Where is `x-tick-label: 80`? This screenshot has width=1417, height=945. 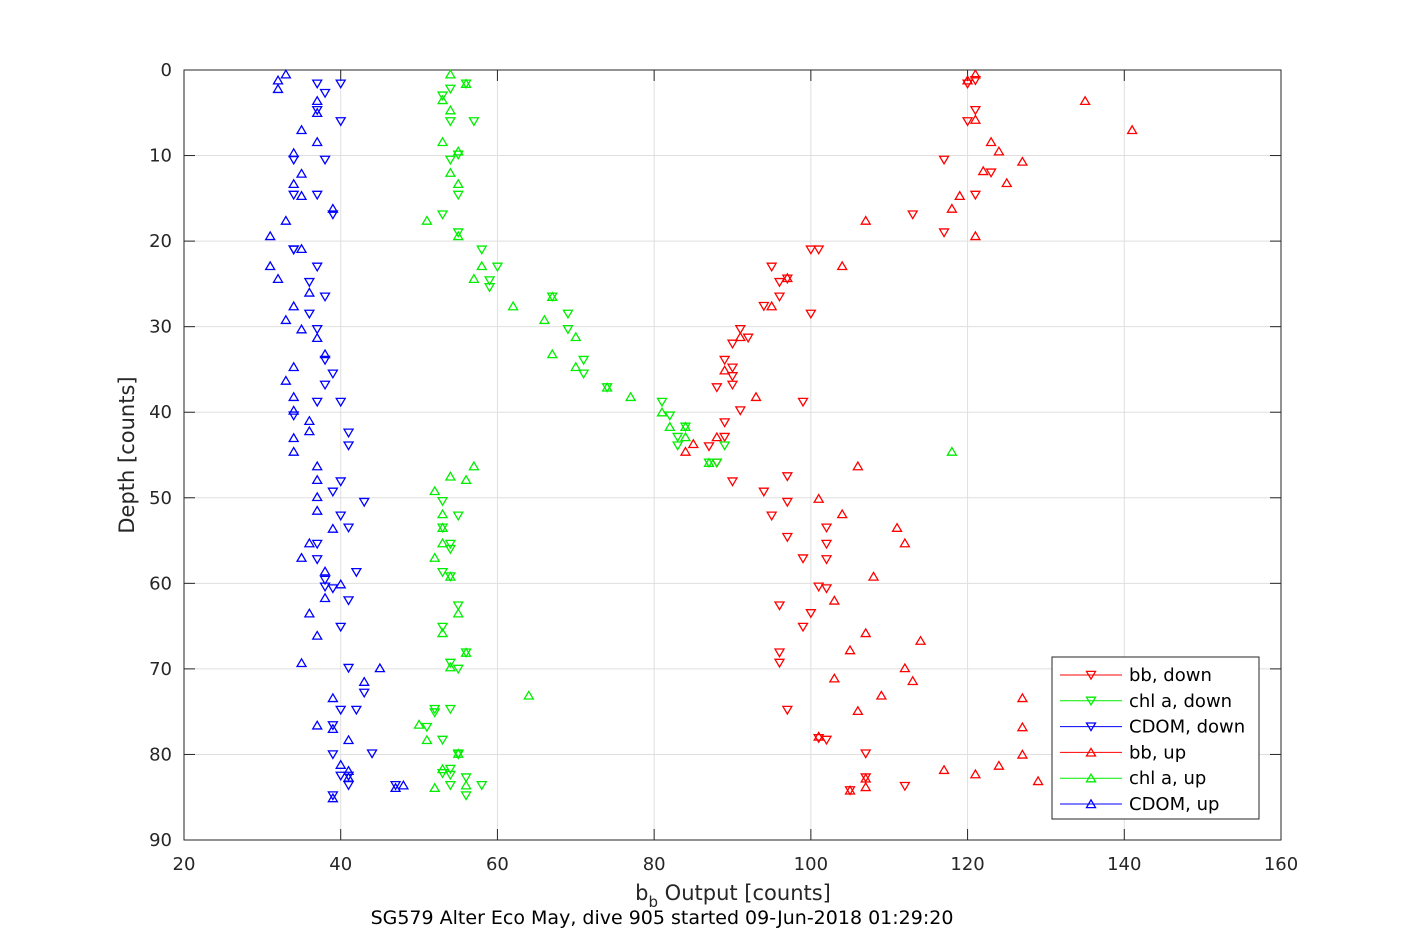
x-tick-label: 80 is located at coordinates (654, 864).